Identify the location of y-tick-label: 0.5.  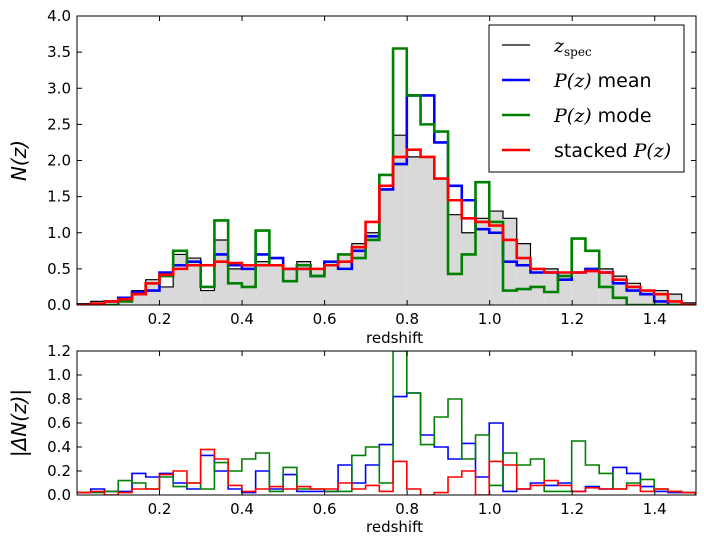
(59, 269).